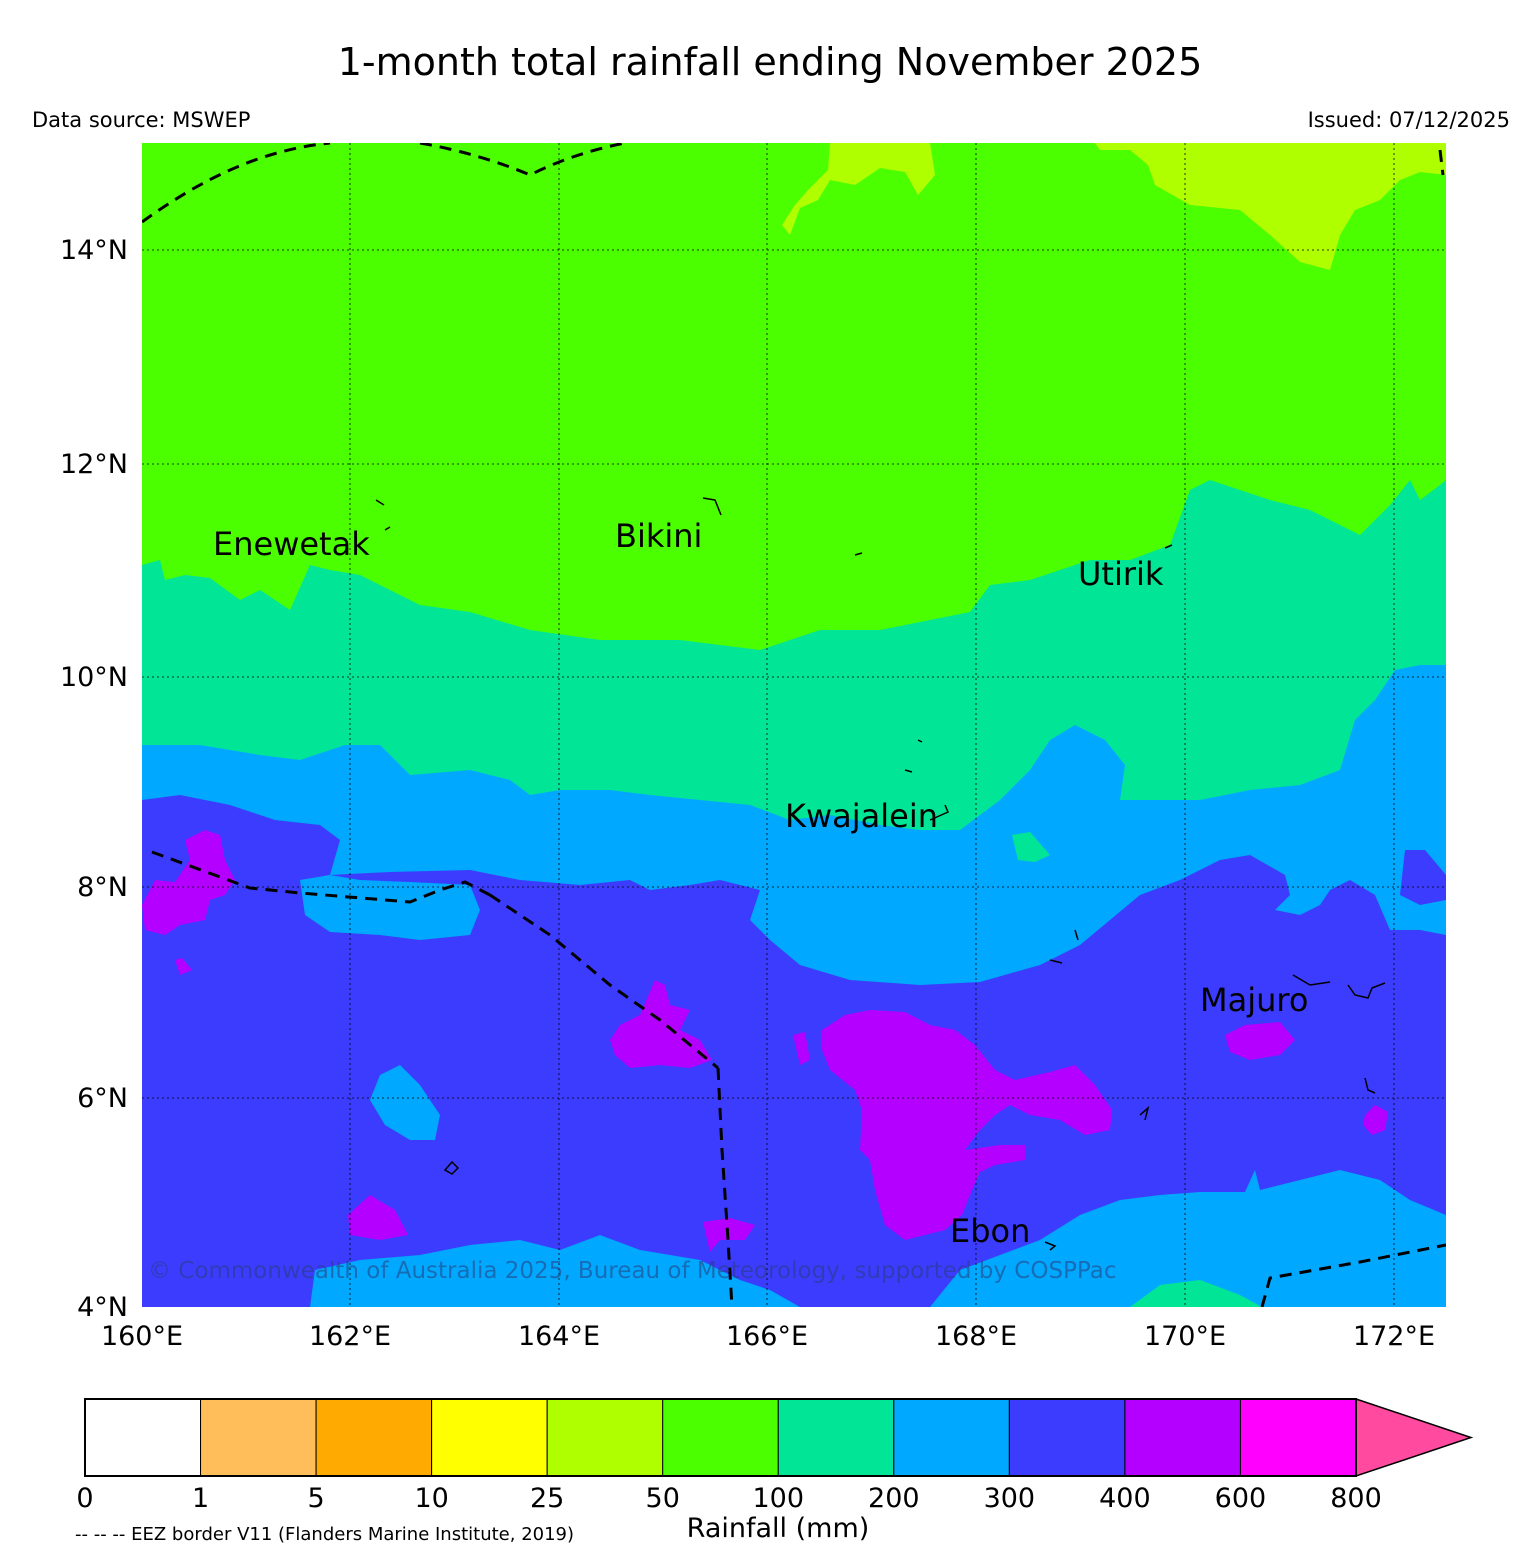 Image resolution: width=1540 pixels, height=1563 pixels. I want to click on lat-tick-label: 10°N, so click(94, 677).